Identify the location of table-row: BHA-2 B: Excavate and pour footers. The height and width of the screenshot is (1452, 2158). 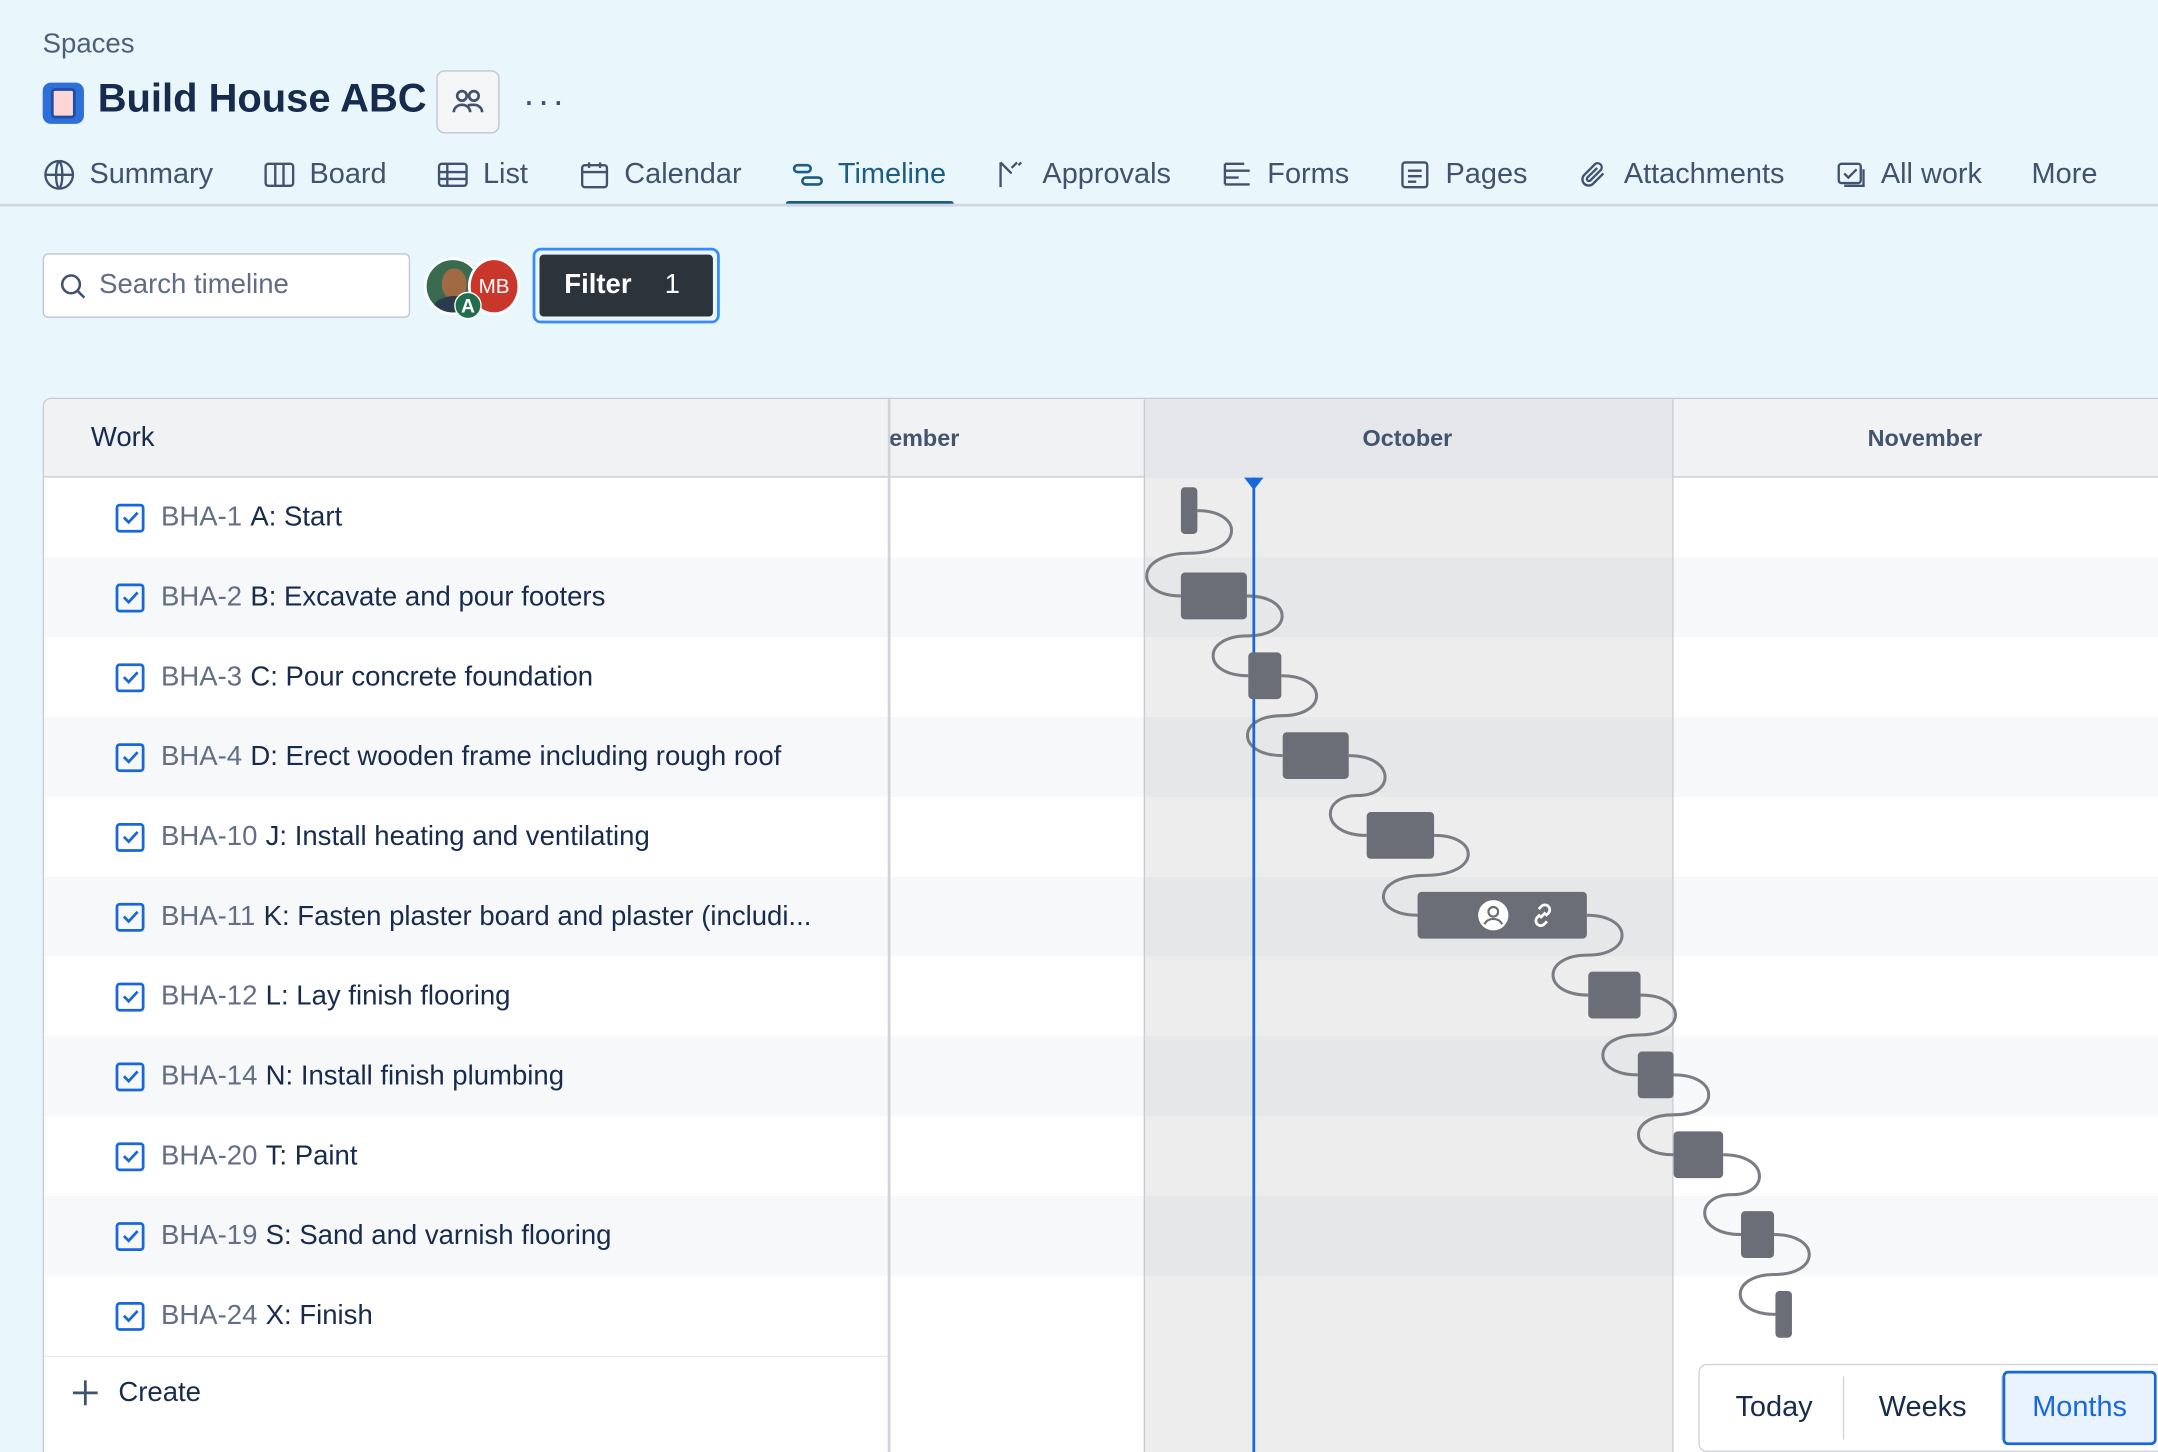
(466, 597).